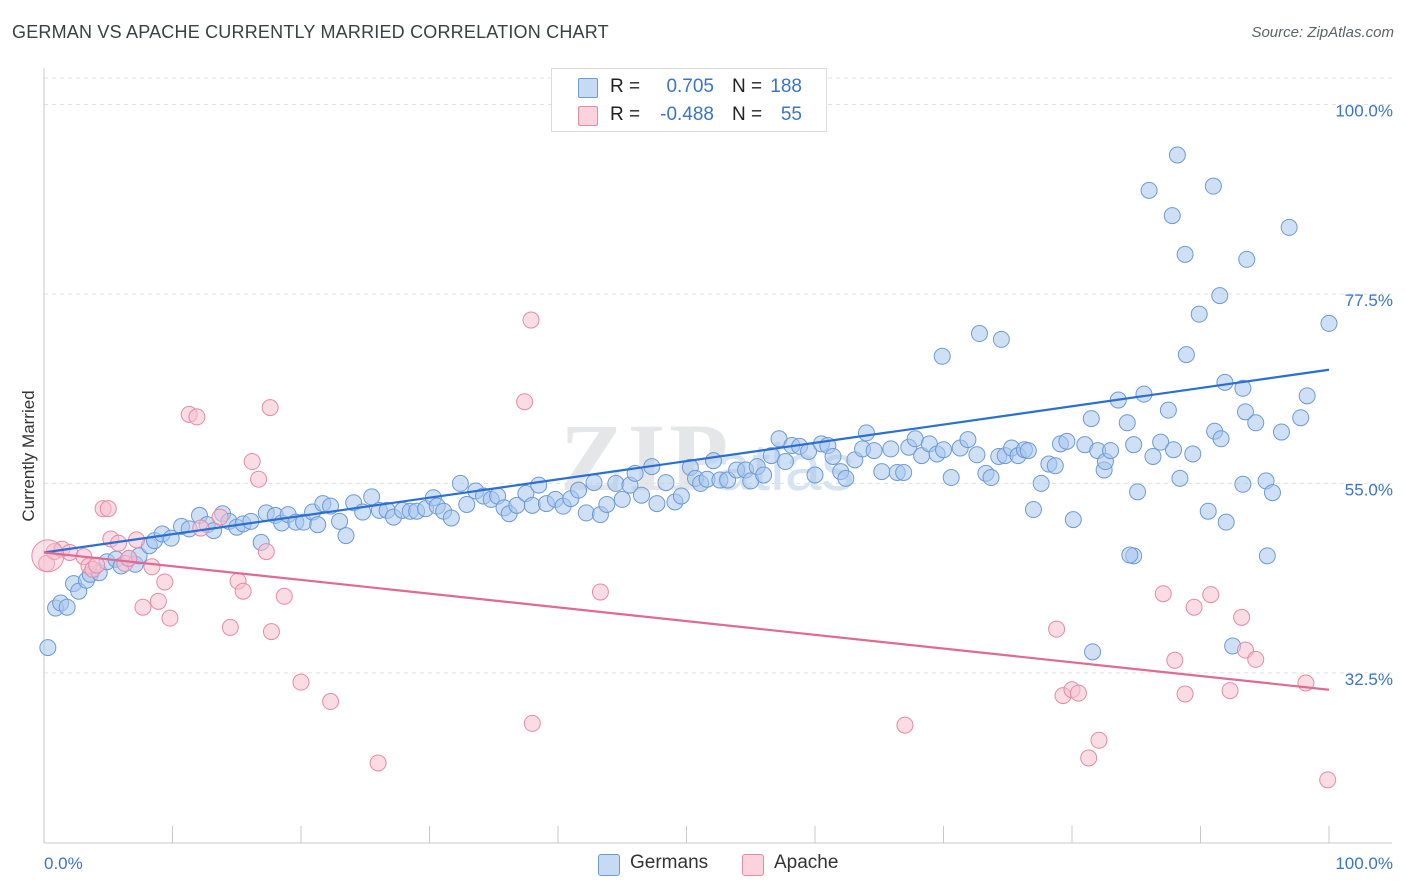 This screenshot has width=1406, height=892. Describe the element at coordinates (48, 556) in the screenshot. I see `data-point-cluster` at that location.